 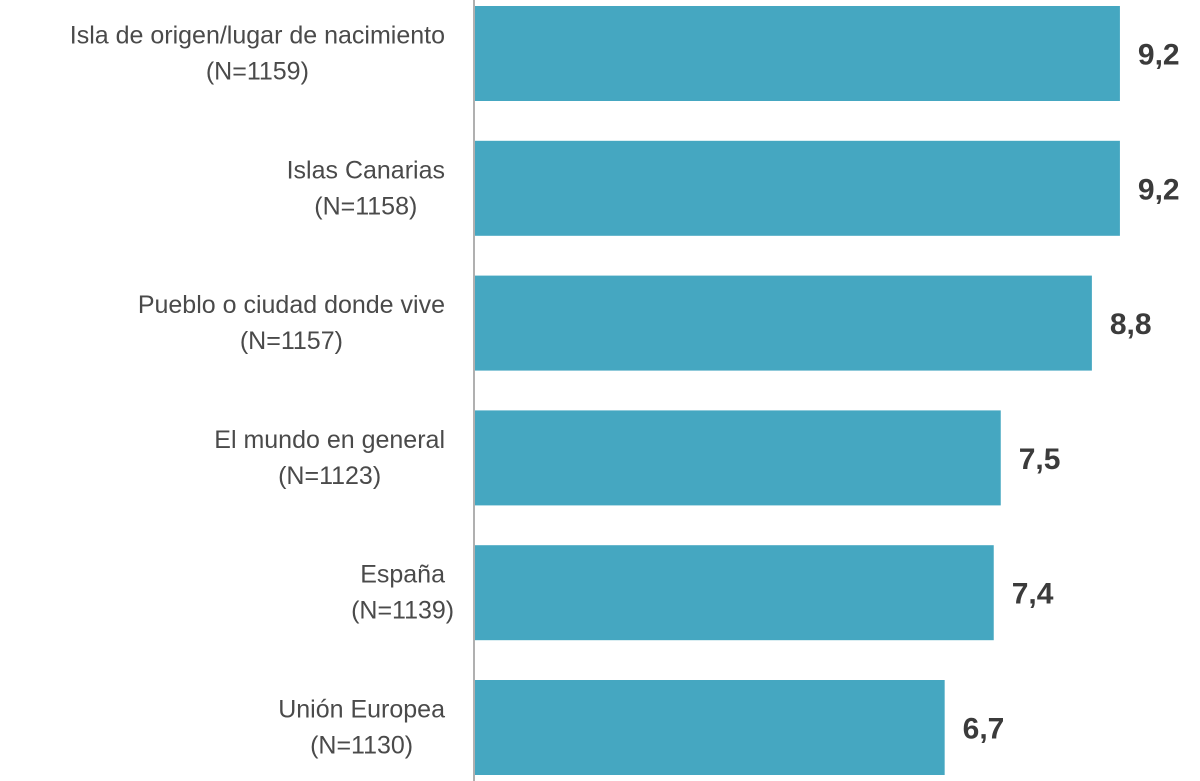 I want to click on category-label: Unión Europea, so click(x=361, y=710).